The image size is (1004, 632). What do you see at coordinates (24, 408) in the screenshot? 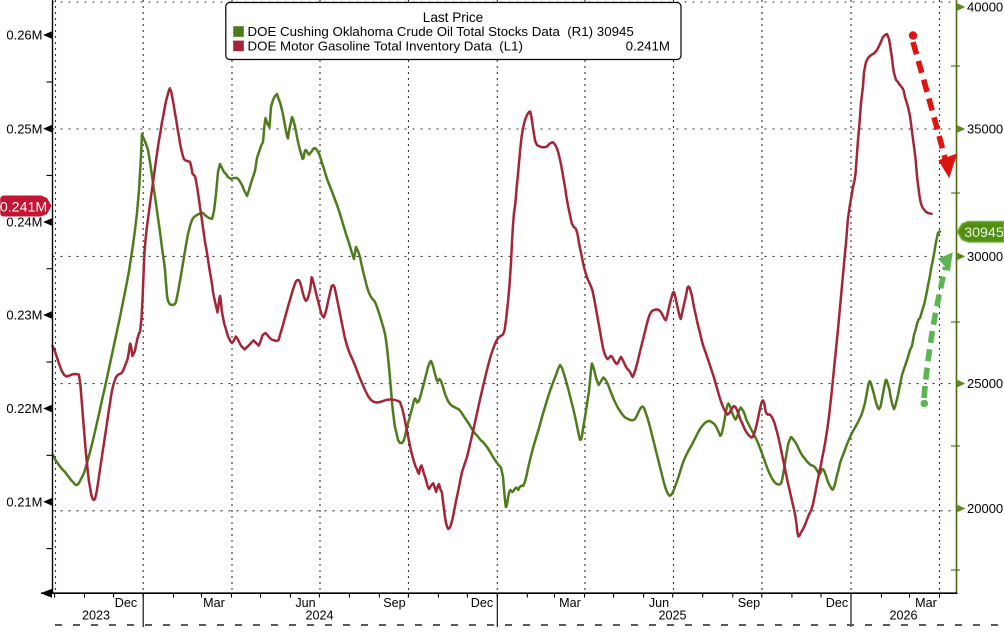
I see `svg-text: 0.22M` at bounding box center [24, 408].